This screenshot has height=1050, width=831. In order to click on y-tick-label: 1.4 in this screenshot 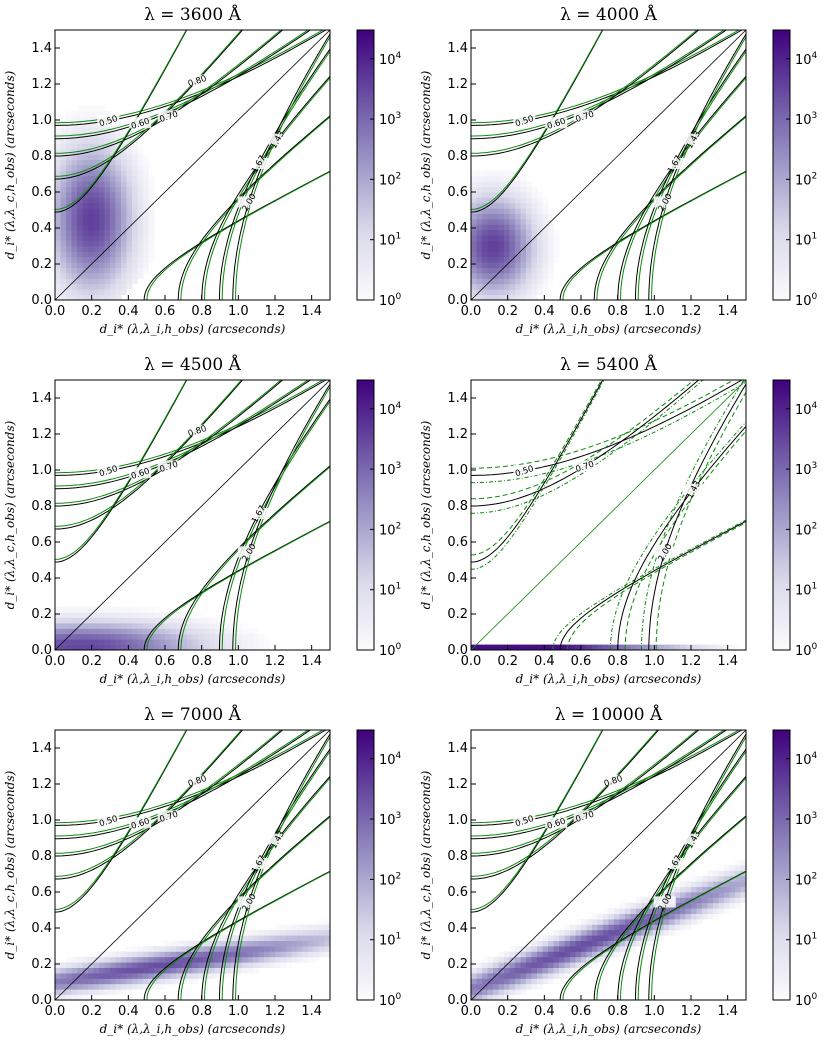, I will do `click(41, 48)`.